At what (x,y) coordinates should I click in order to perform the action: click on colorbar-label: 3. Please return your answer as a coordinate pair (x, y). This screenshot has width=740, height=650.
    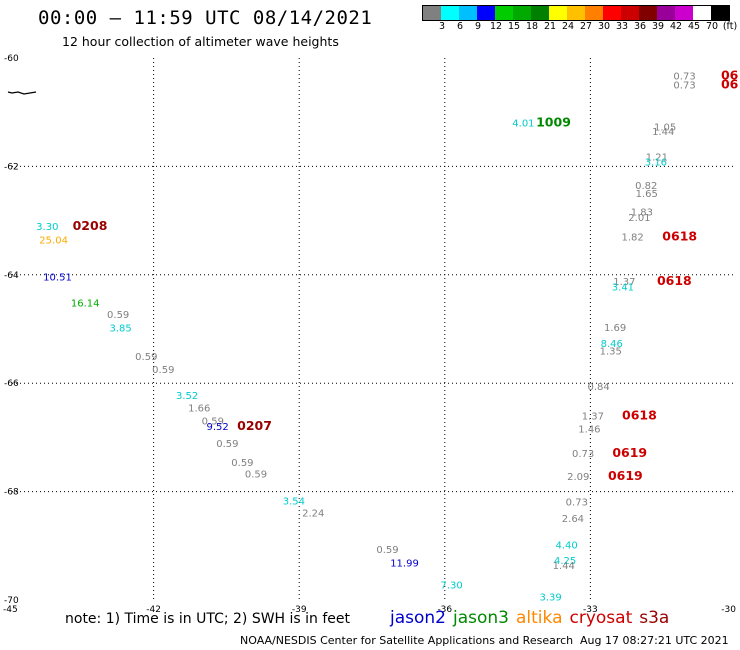
    Looking at the image, I should click on (442, 26).